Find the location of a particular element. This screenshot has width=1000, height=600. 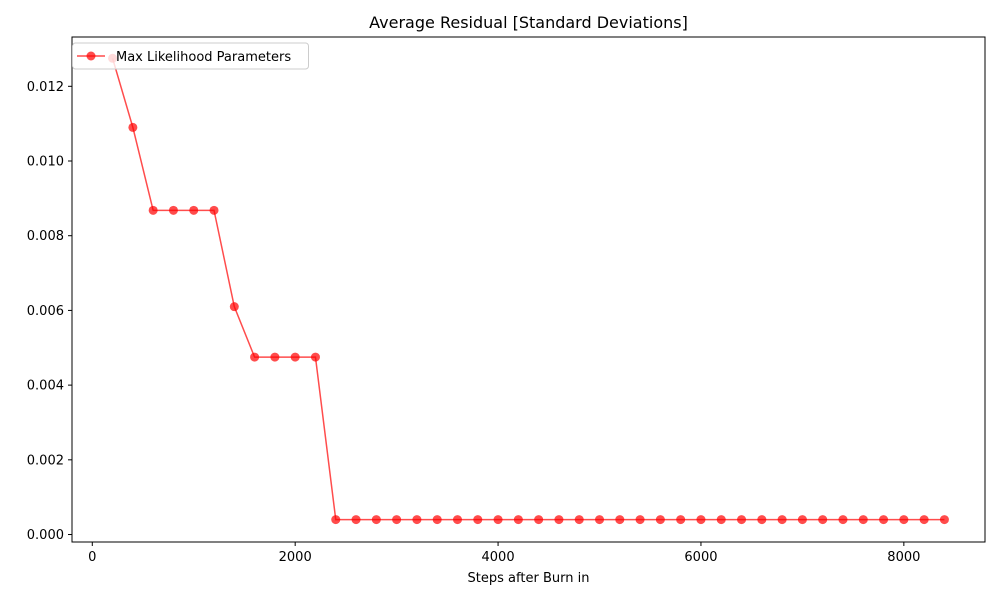

y-tick-label: 0.008 is located at coordinates (45, 236).